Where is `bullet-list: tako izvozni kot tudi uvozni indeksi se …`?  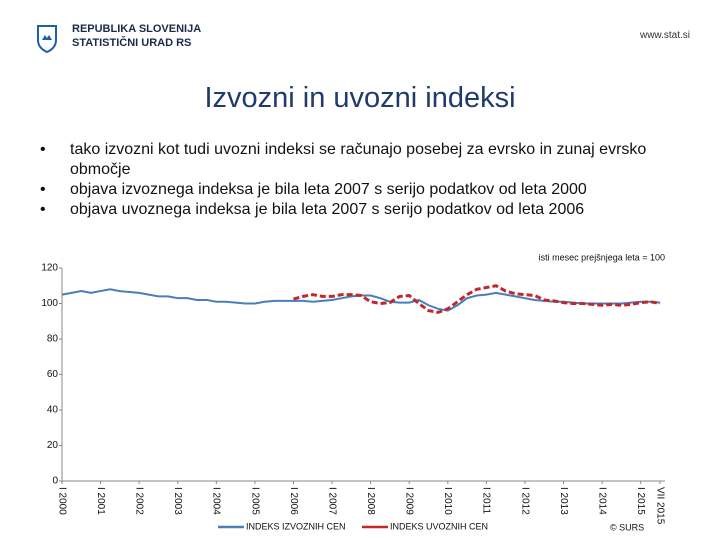
bullet-list: tako izvozni kot tudi uvozni indeksi se … is located at coordinates (360, 180).